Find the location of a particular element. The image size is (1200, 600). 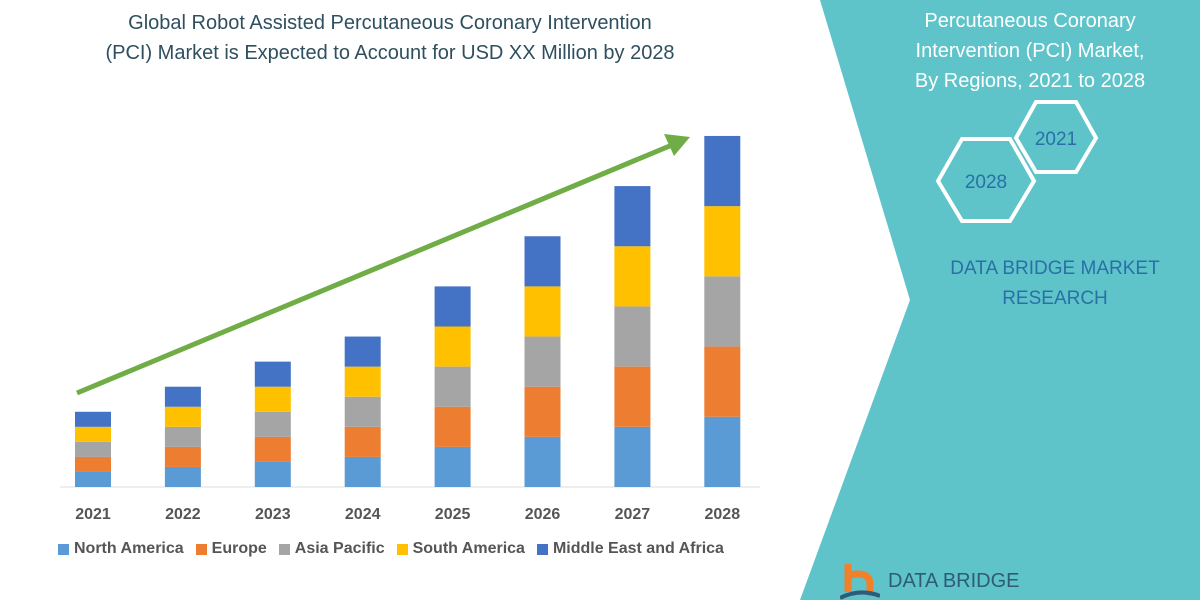

x-tick-label: 2025 is located at coordinates (453, 514).